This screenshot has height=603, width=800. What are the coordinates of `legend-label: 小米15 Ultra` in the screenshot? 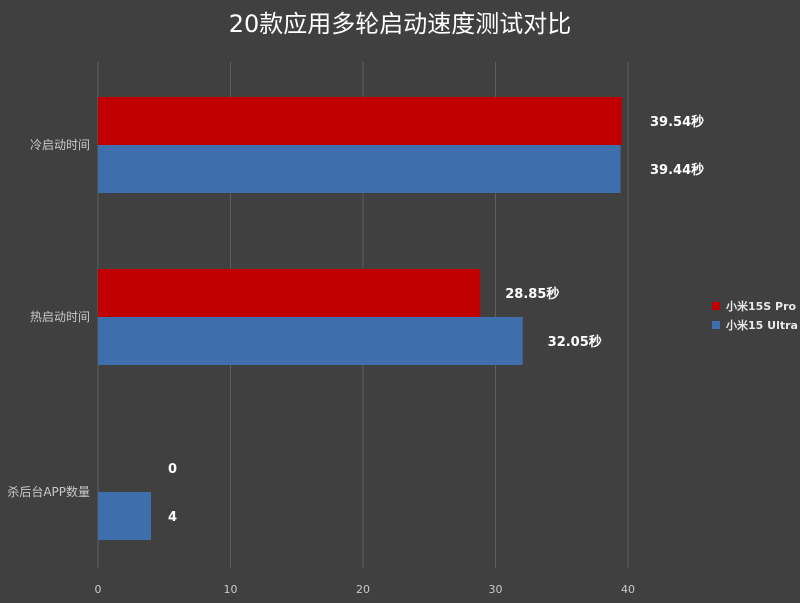 It's located at (761, 325).